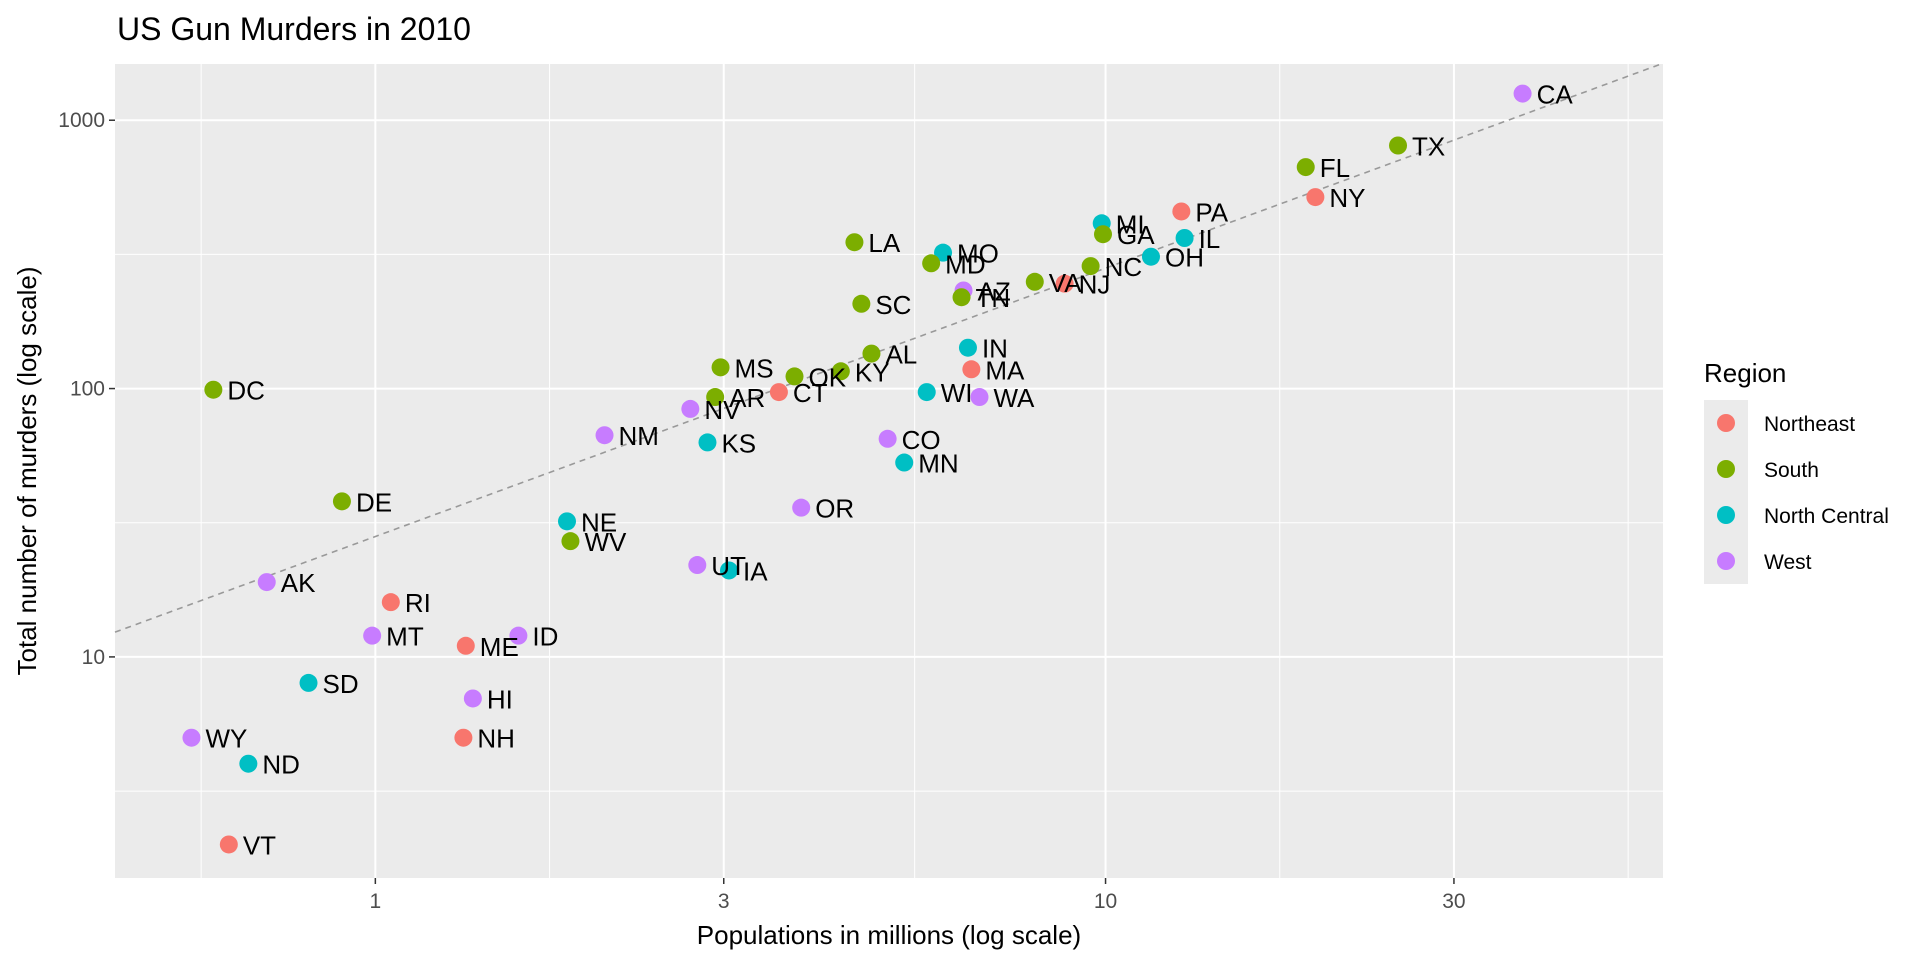  What do you see at coordinates (599, 522) in the screenshot?
I see `point-label-ne: NE` at bounding box center [599, 522].